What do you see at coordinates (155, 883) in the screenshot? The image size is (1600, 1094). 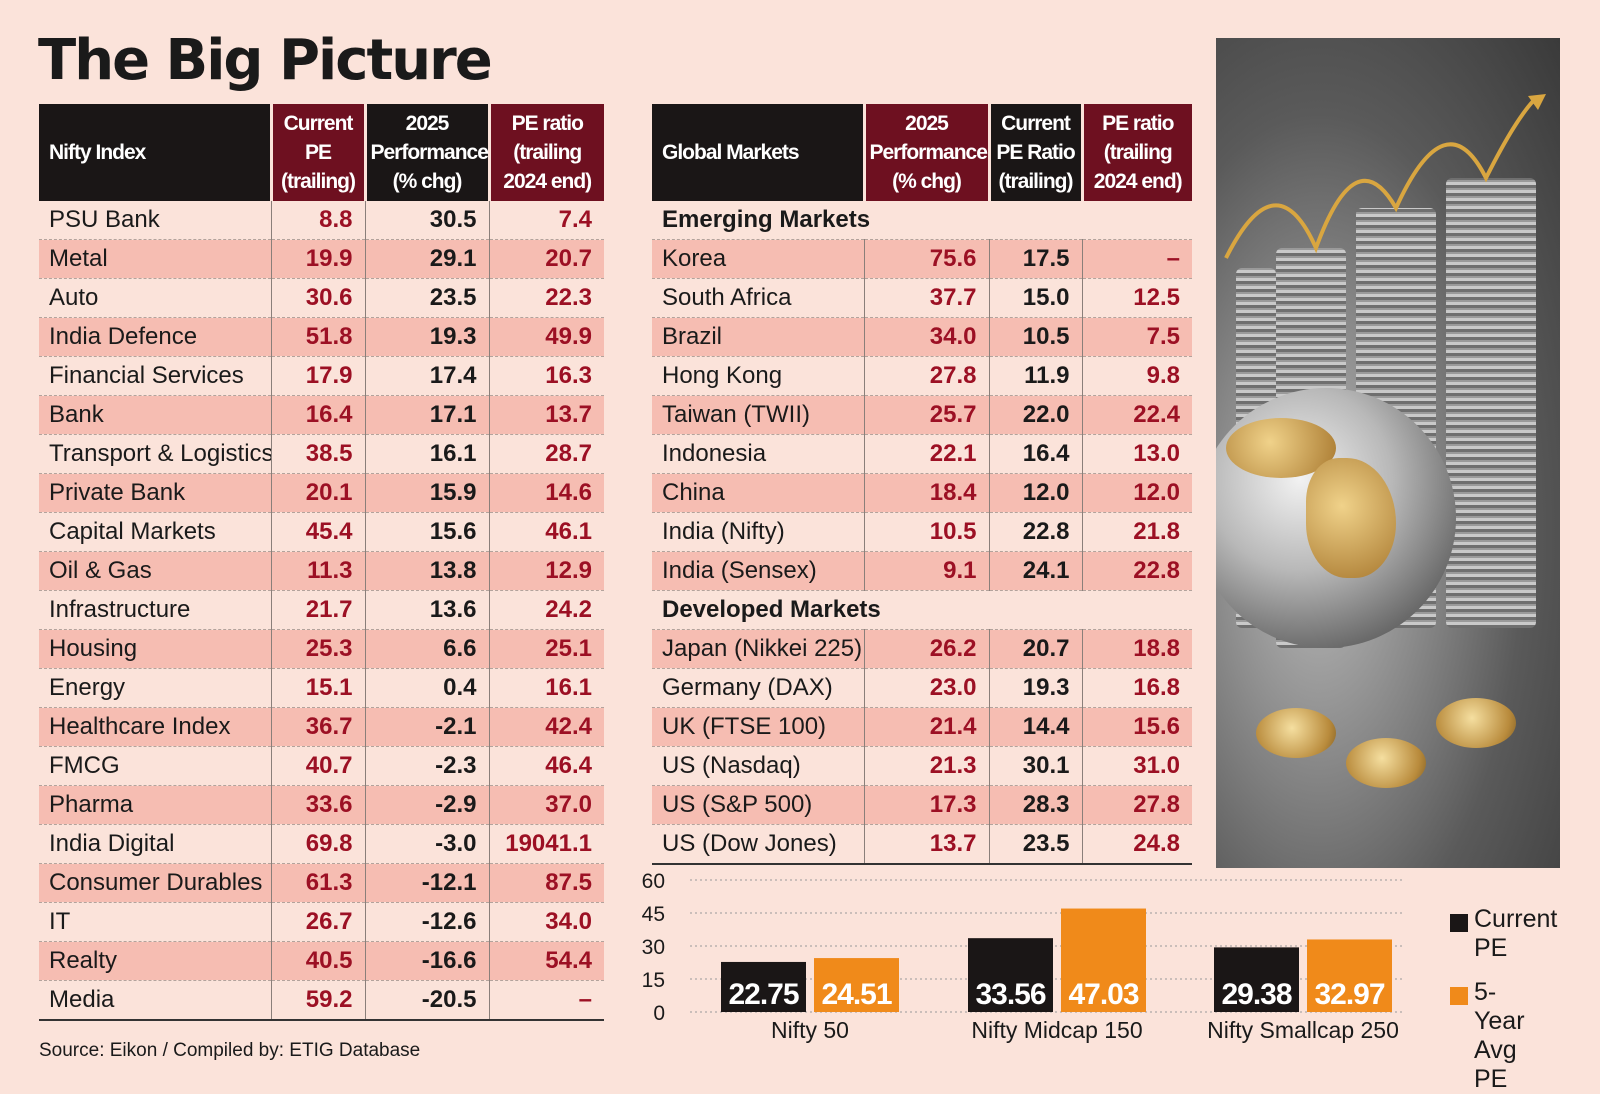 I see `index-name: Consumer Durables` at bounding box center [155, 883].